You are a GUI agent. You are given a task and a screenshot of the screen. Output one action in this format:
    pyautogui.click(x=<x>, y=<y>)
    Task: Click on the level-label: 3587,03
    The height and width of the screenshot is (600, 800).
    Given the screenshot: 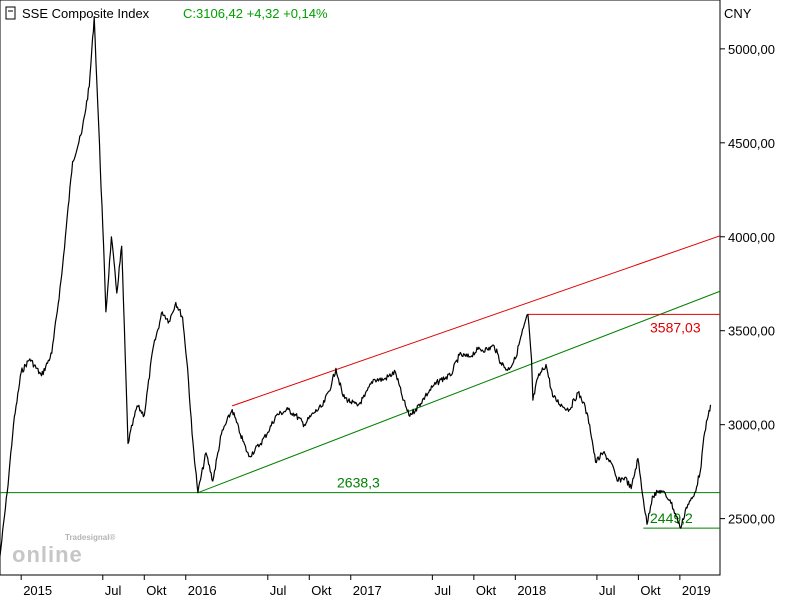 What is the action you would take?
    pyautogui.click(x=675, y=327)
    